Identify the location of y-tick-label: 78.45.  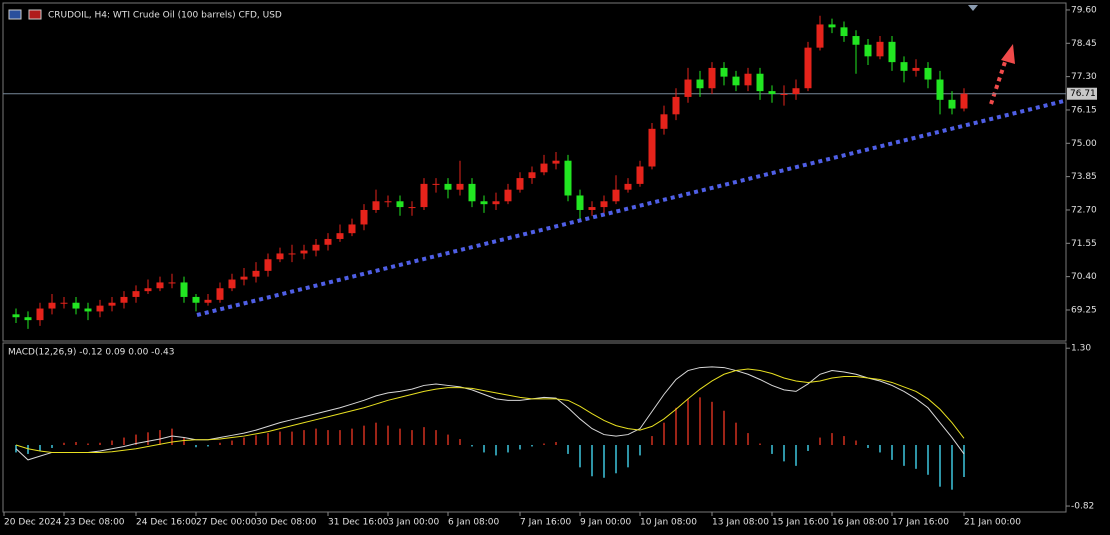
(1084, 44).